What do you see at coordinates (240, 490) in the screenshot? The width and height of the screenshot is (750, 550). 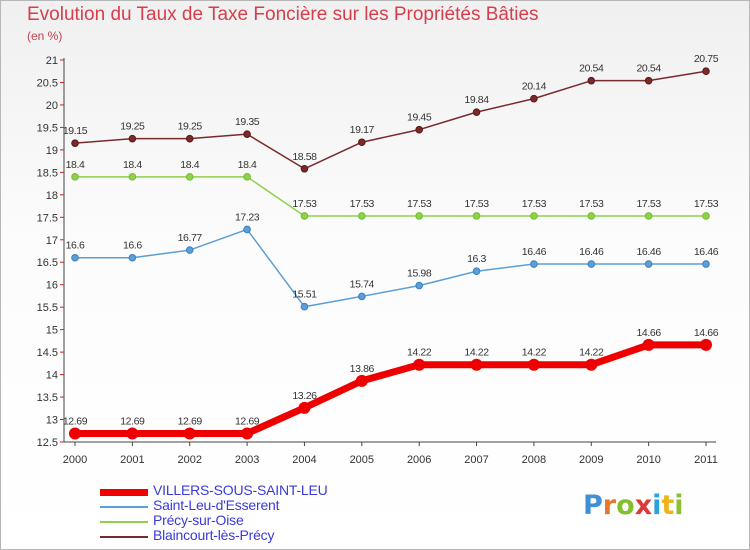 I see `legend-label: VILLERS-SOUS-SAINT-LEU` at bounding box center [240, 490].